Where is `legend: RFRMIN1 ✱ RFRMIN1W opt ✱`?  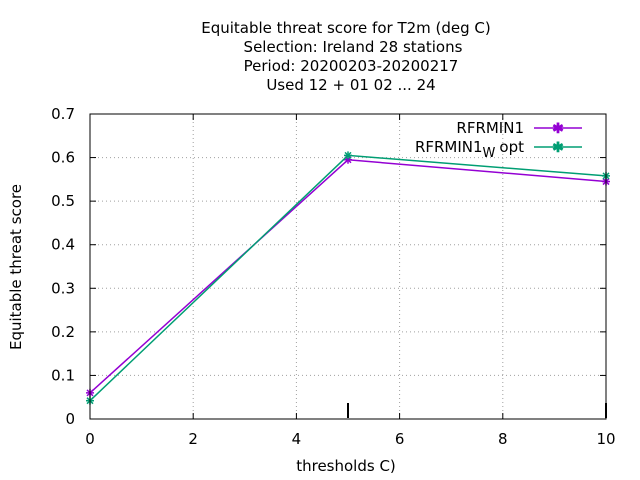
legend: RFRMIN1 ✱ RFRMIN1W opt ✱ is located at coordinates (498, 140).